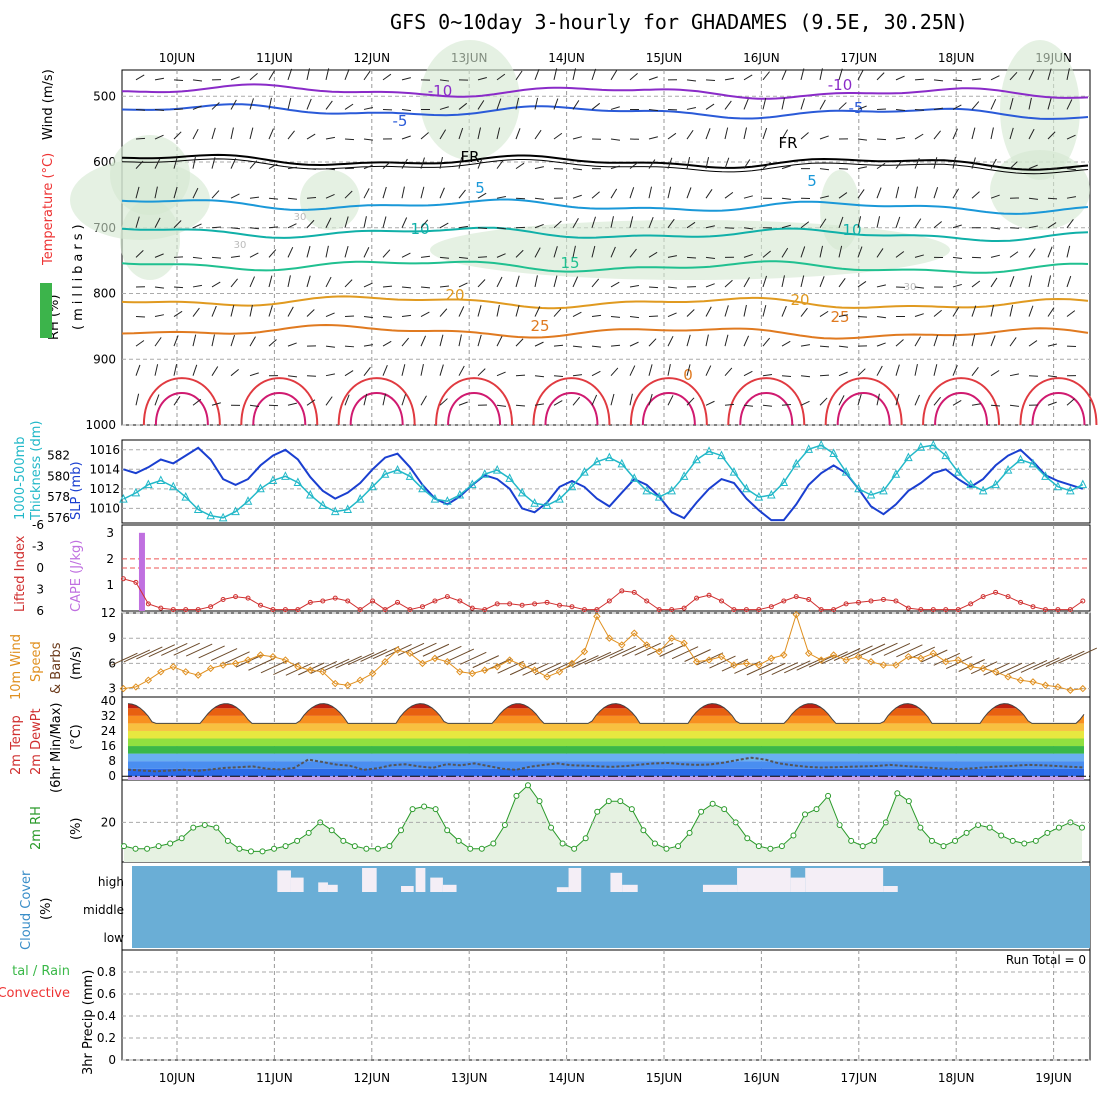  What do you see at coordinates (104, 508) in the screenshot?
I see `slp-tick: 1010` at bounding box center [104, 508].